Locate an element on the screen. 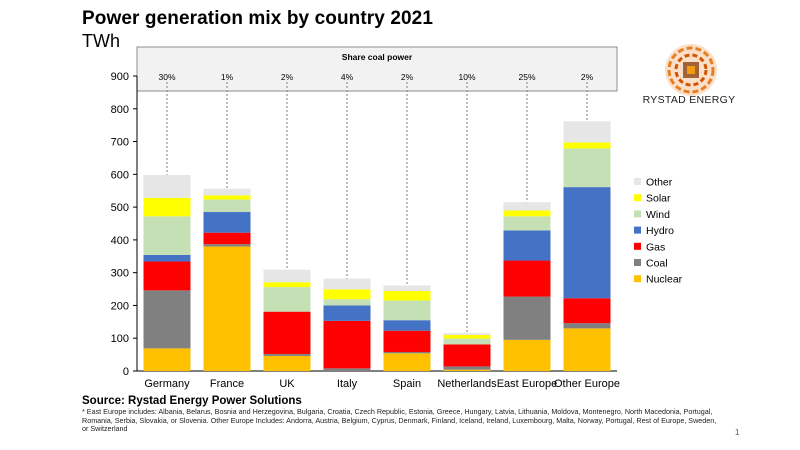 Image resolution: width=800 pixels, height=450 pixels. x-tick-label: Germany is located at coordinates (167, 384).